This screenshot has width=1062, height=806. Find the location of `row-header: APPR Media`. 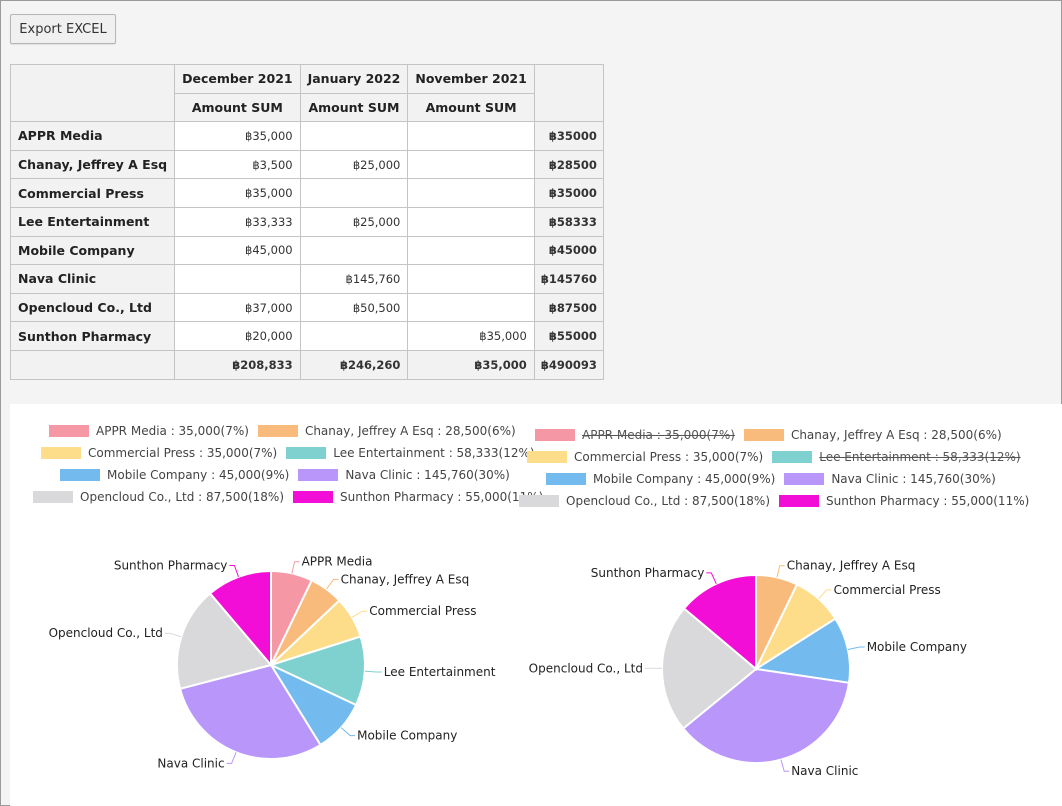

row-header: APPR Media is located at coordinates (92, 136).